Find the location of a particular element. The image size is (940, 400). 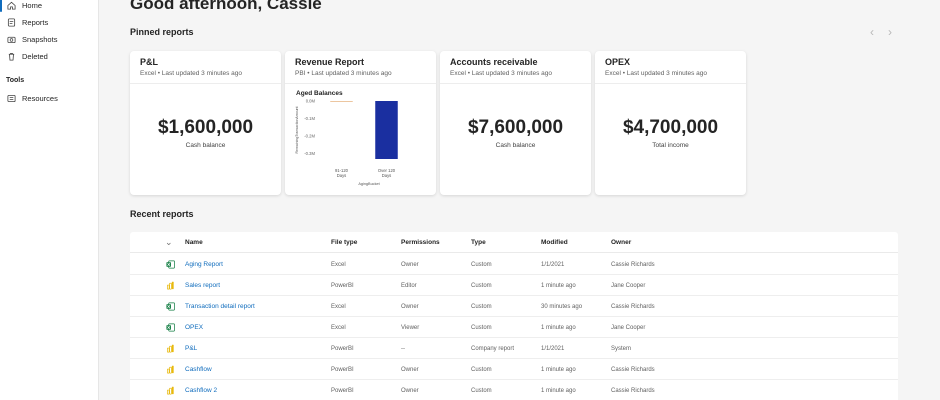

cell-name: Sales report is located at coordinates (203, 285).